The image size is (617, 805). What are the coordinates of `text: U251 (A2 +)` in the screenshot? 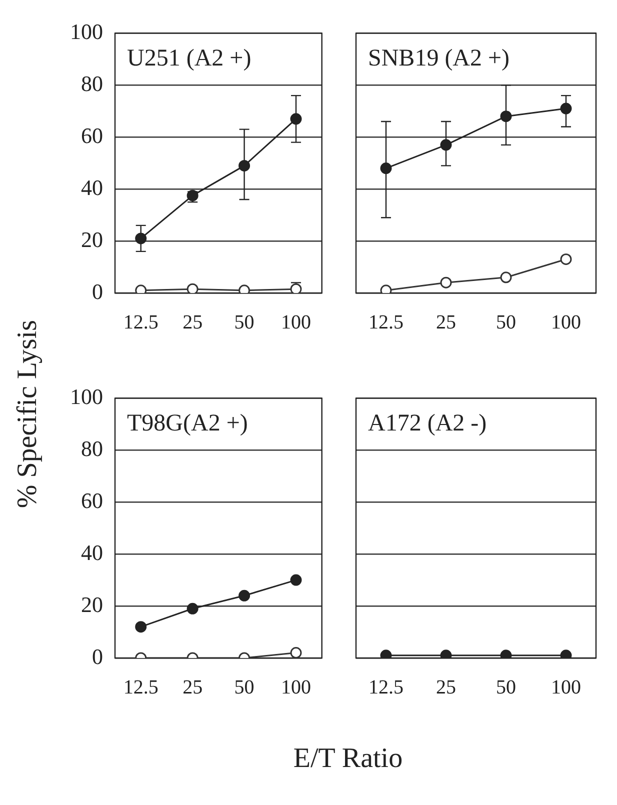 It's located at (189, 58).